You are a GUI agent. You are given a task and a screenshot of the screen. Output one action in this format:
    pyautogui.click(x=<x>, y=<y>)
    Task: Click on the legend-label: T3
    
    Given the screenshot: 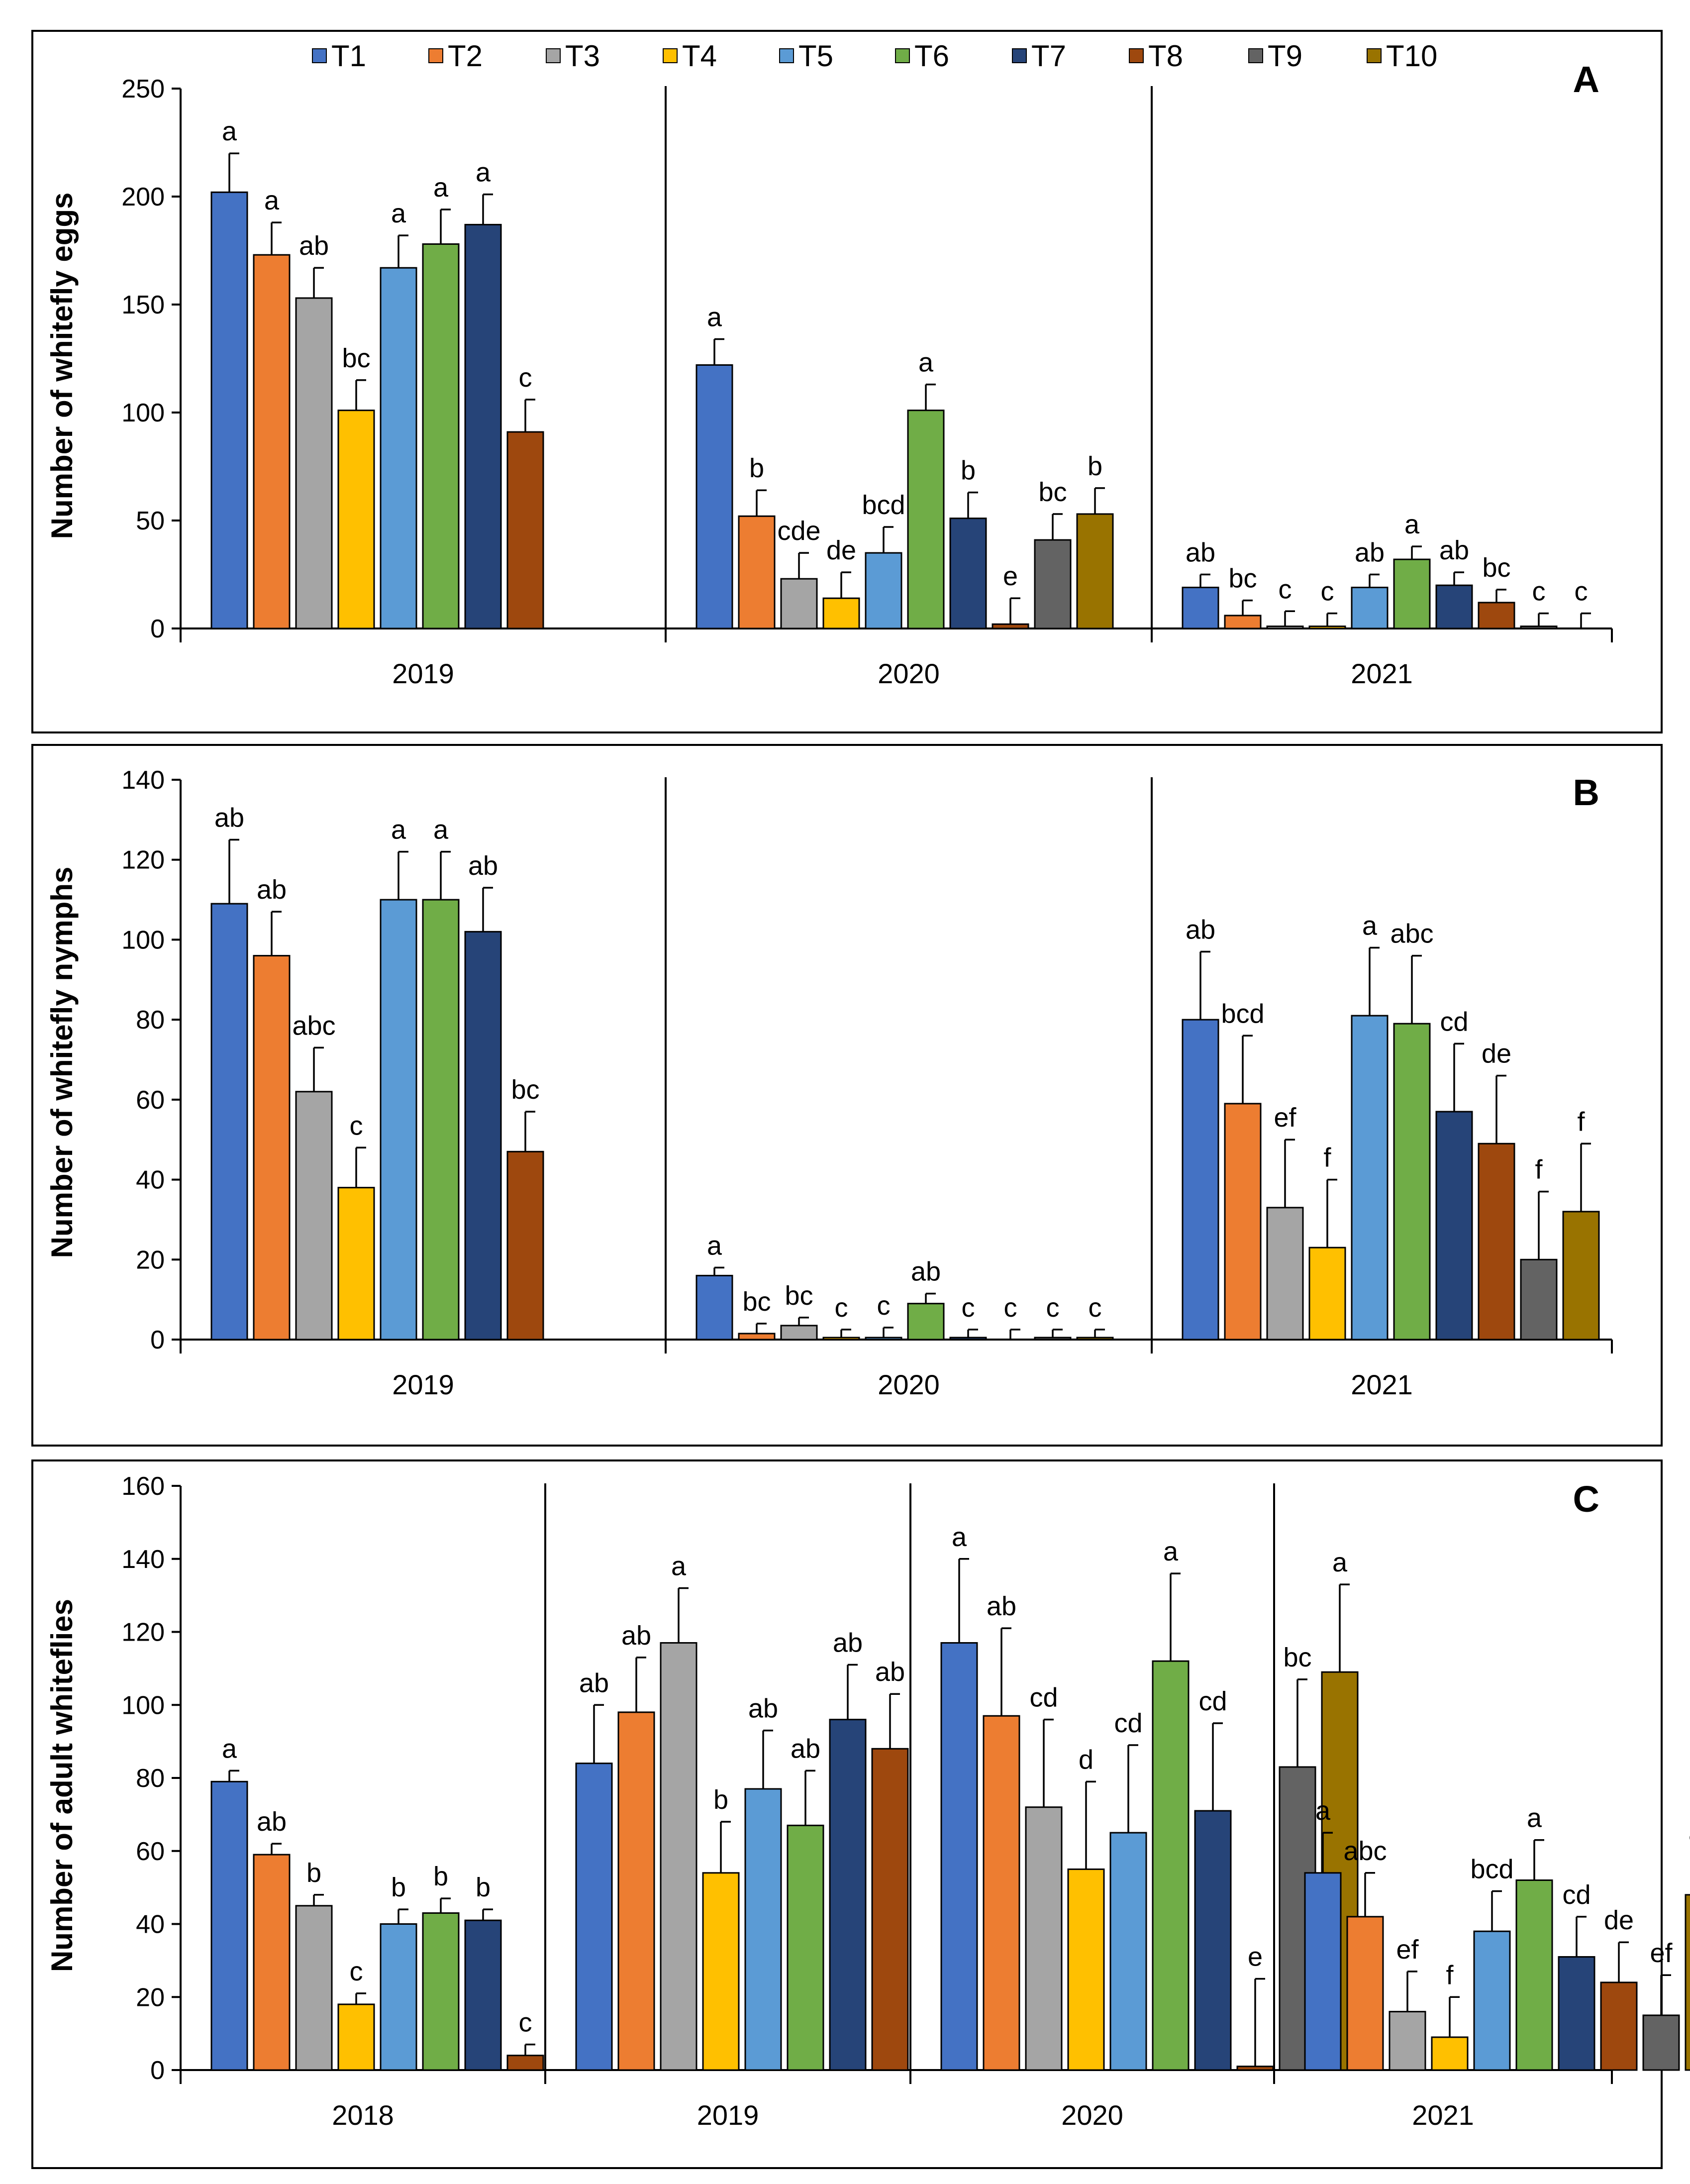 What is the action you would take?
    pyautogui.click(x=582, y=56)
    